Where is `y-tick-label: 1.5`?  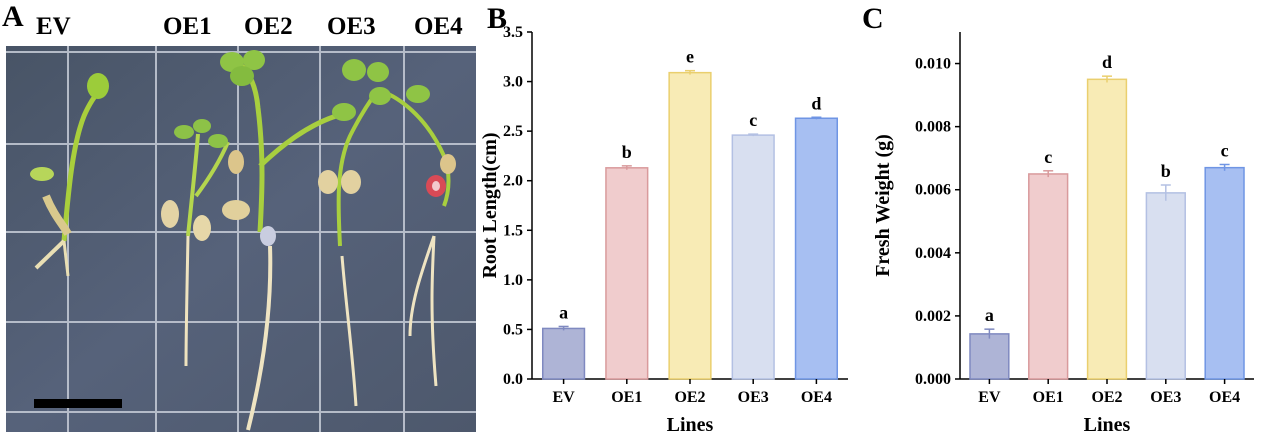
y-tick-label: 1.5 is located at coordinates (513, 230).